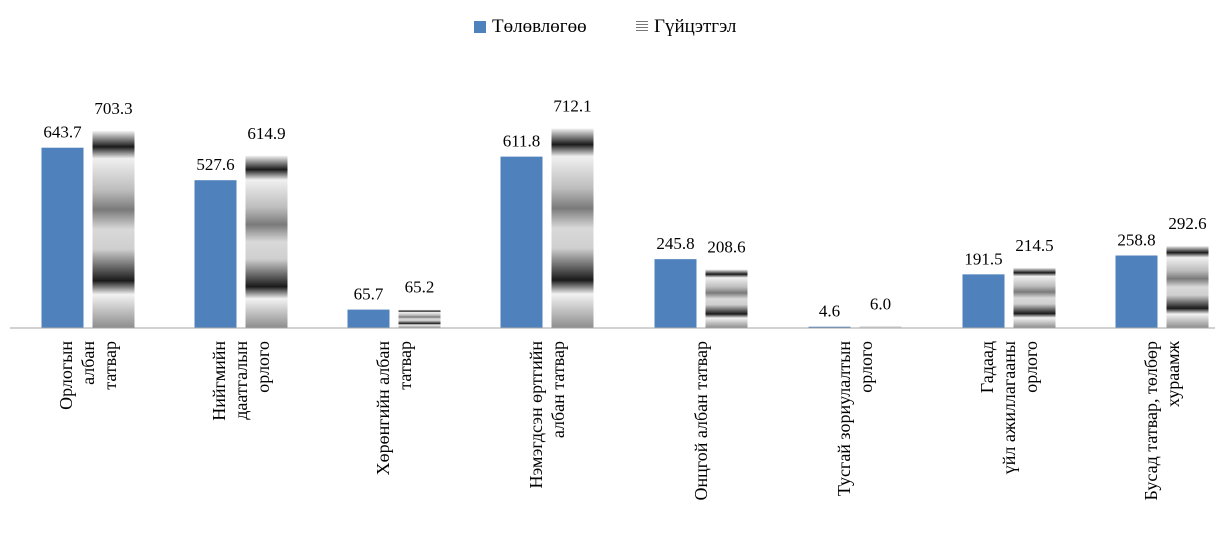  What do you see at coordinates (66, 375) in the screenshot?
I see `category-label: Орлогын` at bounding box center [66, 375].